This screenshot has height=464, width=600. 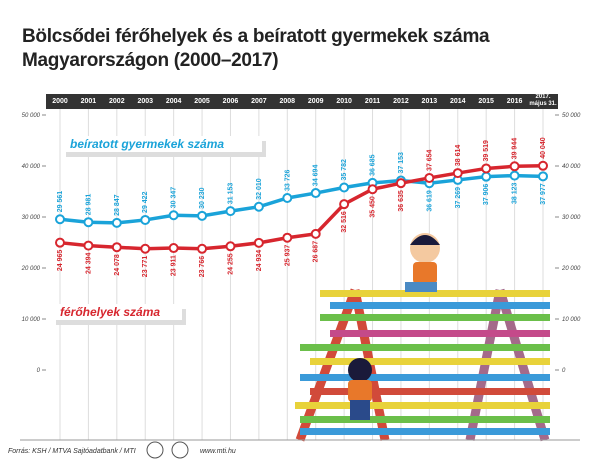 What do you see at coordinates (88, 101) in the screenshot?
I see `x-tick-label: 2001` at bounding box center [88, 101].